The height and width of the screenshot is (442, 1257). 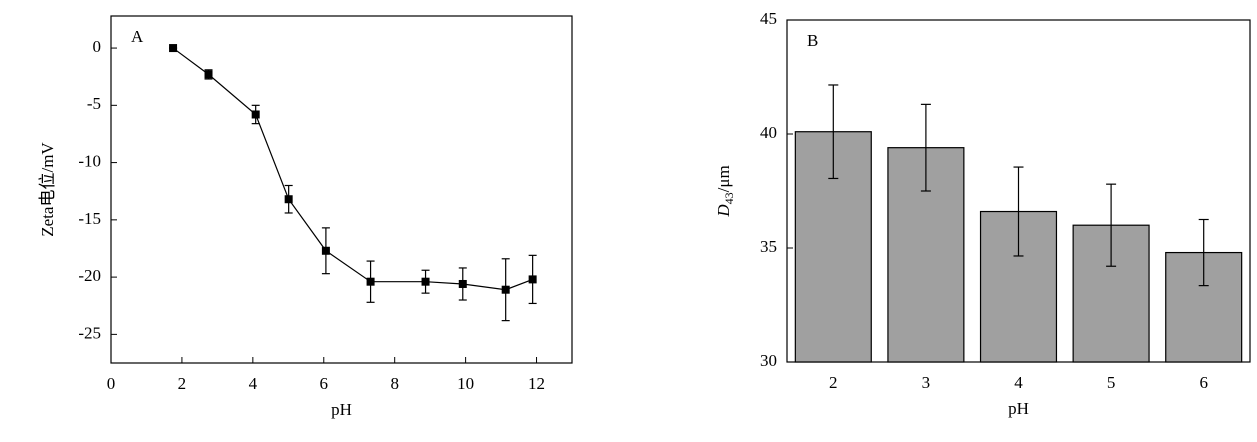 What do you see at coordinates (465, 383) in the screenshot?
I see `x-tick-label: 10` at bounding box center [465, 383].